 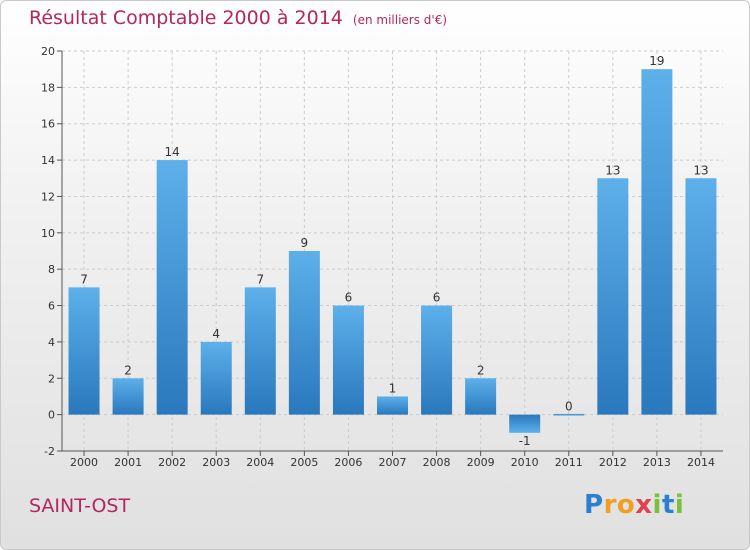 I want to click on data-label: 0, so click(x=569, y=407).